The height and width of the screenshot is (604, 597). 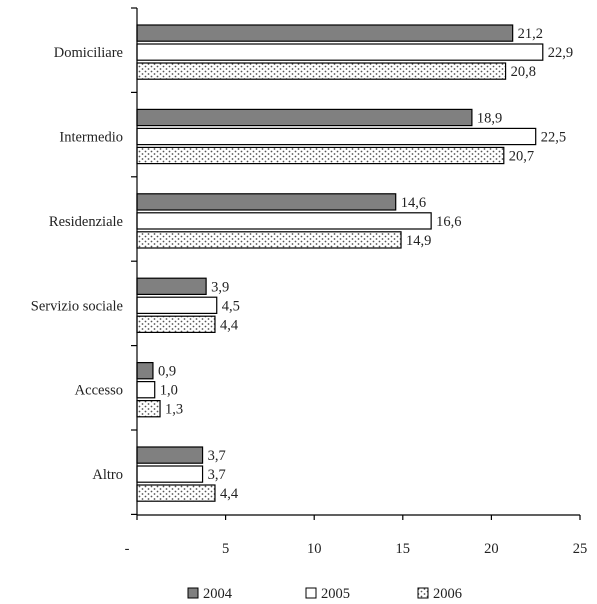 What do you see at coordinates (127, 549) in the screenshot?
I see `x-tick-label: -` at bounding box center [127, 549].